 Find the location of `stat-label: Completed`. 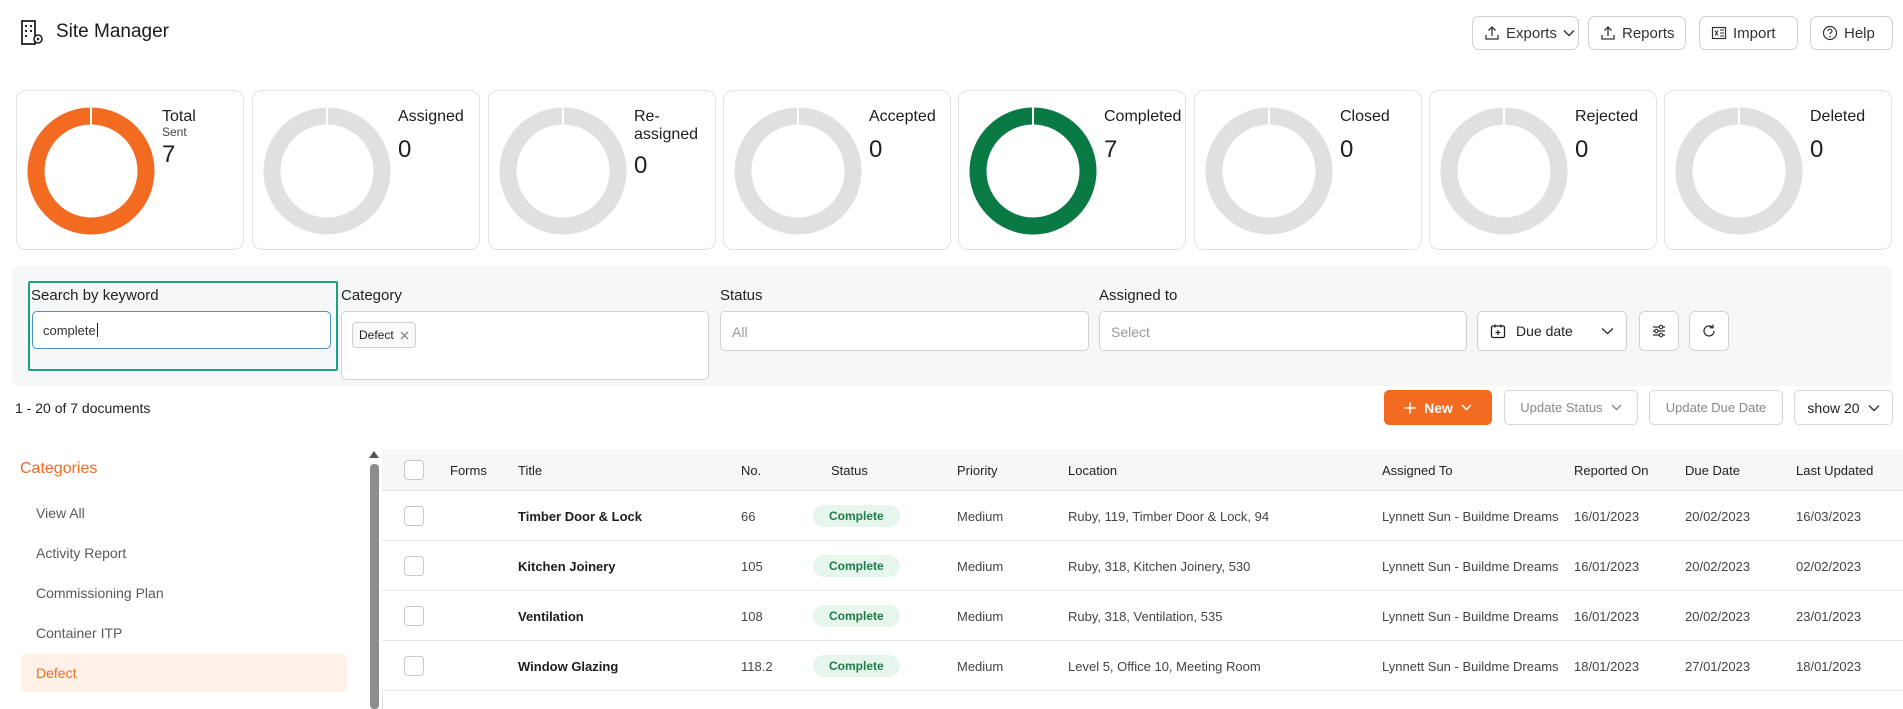

stat-label: Completed is located at coordinates (1143, 116).